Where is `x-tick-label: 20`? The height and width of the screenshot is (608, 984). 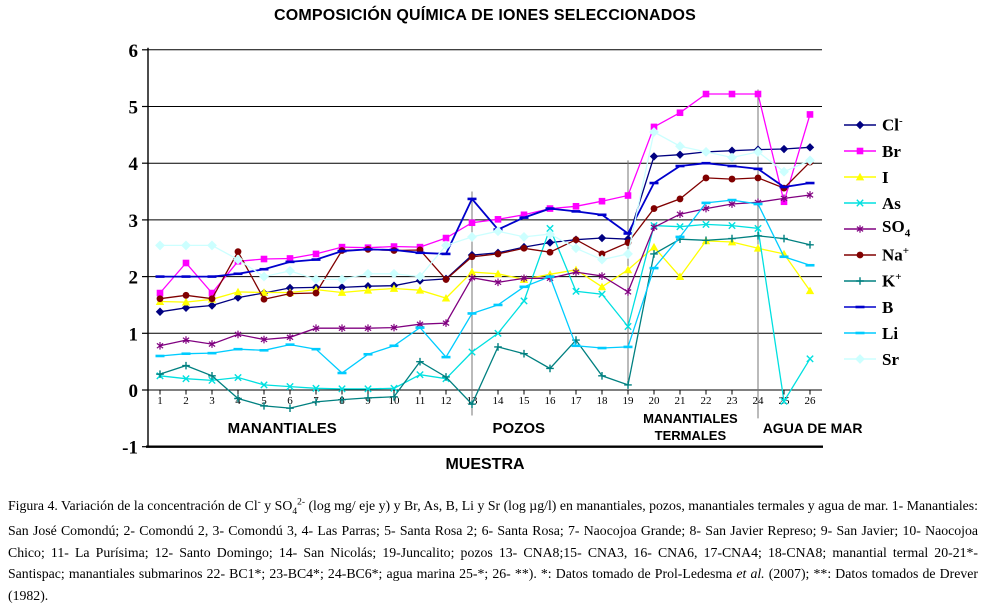
x-tick-label: 20 is located at coordinates (655, 401).